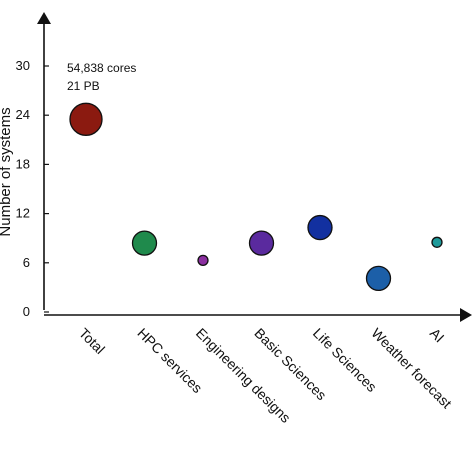  Describe the element at coordinates (44, 18) in the screenshot. I see `y-axis-arrow` at that location.